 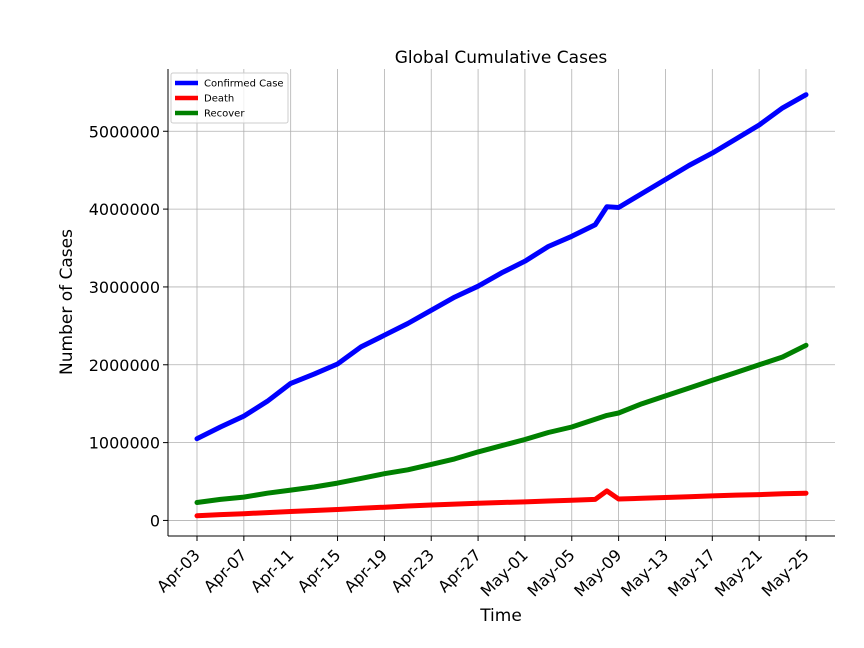 I want to click on x-tick-label: May-13, so click(x=644, y=572).